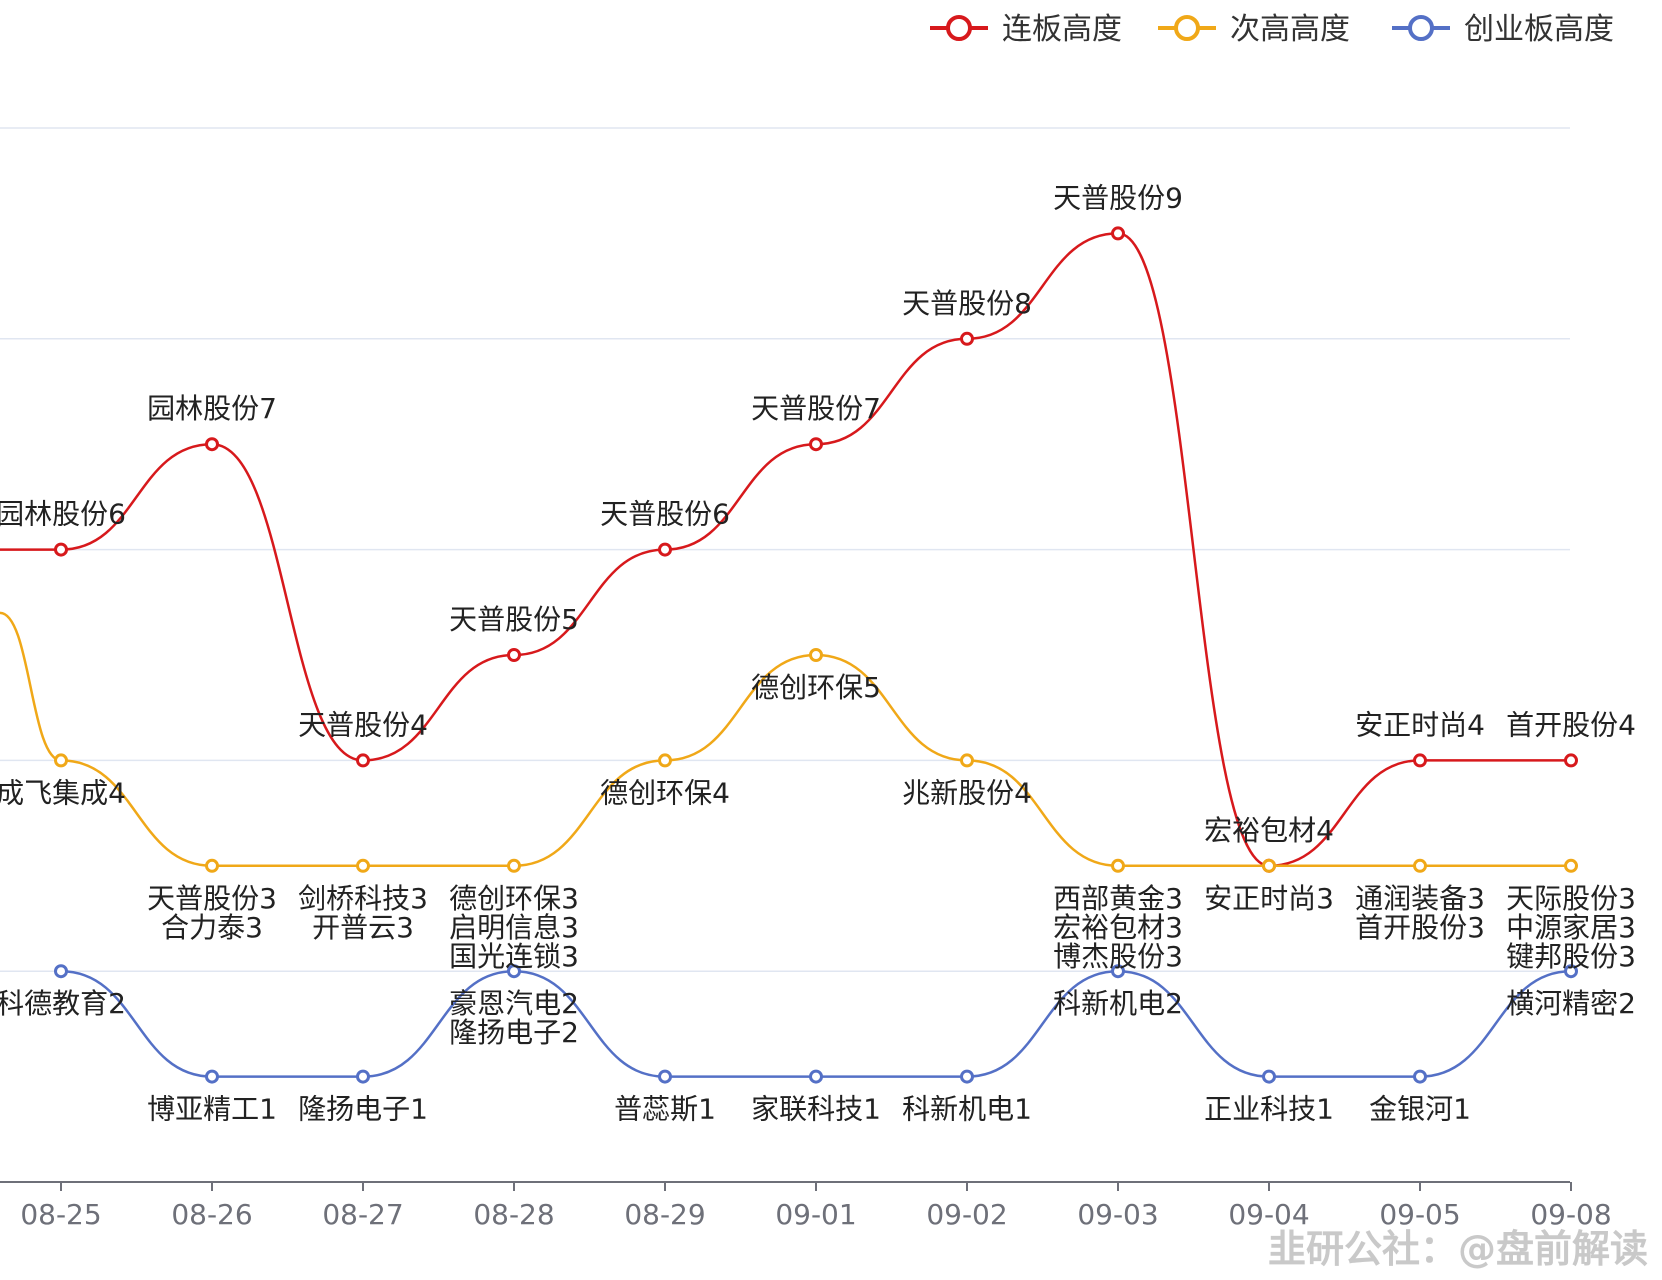 The width and height of the screenshot is (1662, 1280). I want to click on data-label: 天普股份5, so click(514, 619).